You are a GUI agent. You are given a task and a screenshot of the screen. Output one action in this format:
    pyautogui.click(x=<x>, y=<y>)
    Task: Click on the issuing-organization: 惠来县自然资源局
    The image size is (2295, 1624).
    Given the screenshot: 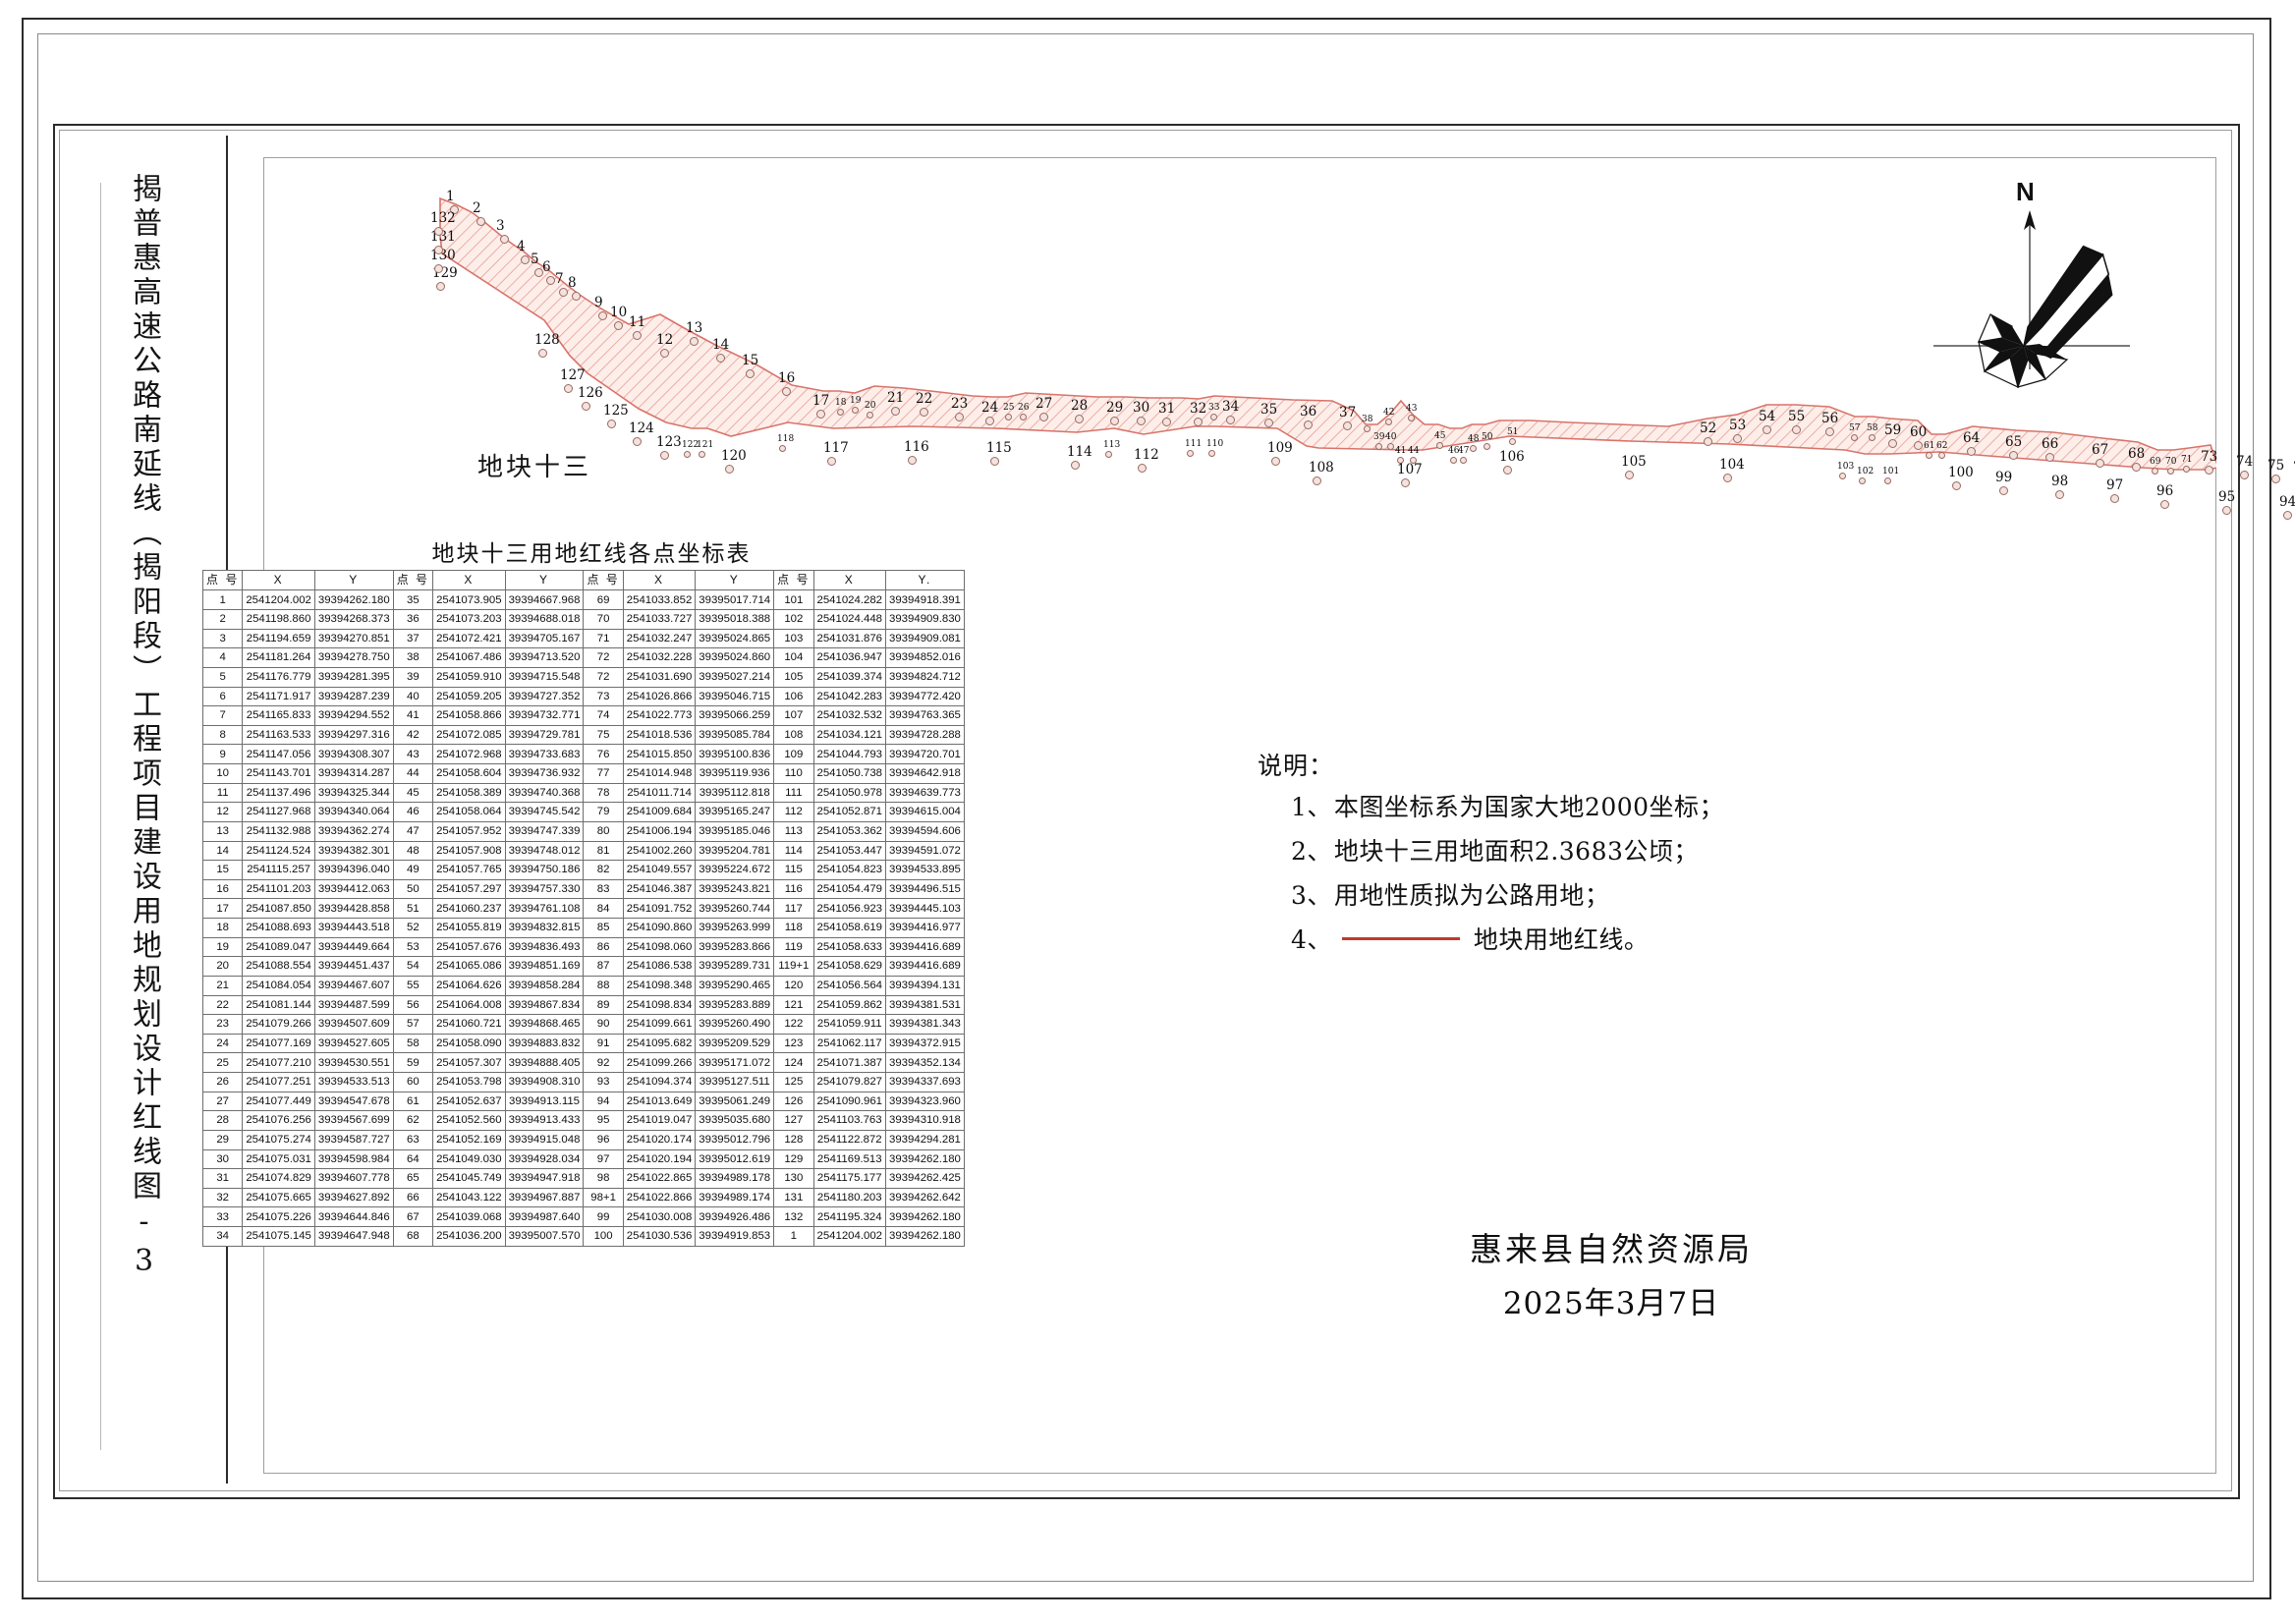 What is the action you would take?
    pyautogui.click(x=1612, y=1249)
    